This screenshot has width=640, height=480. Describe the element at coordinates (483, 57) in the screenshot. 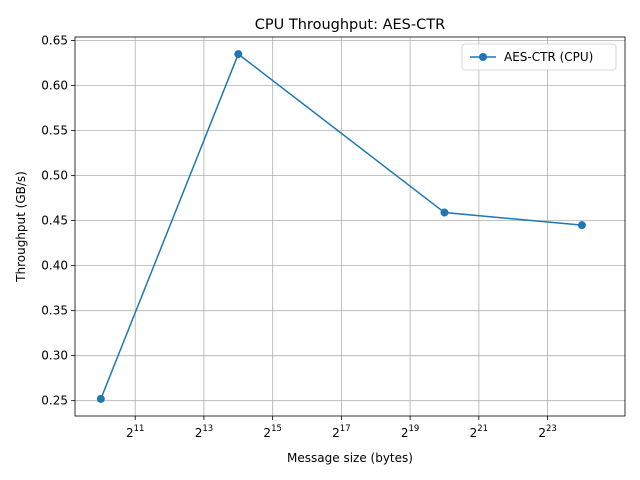

I see `legend-marker` at that location.